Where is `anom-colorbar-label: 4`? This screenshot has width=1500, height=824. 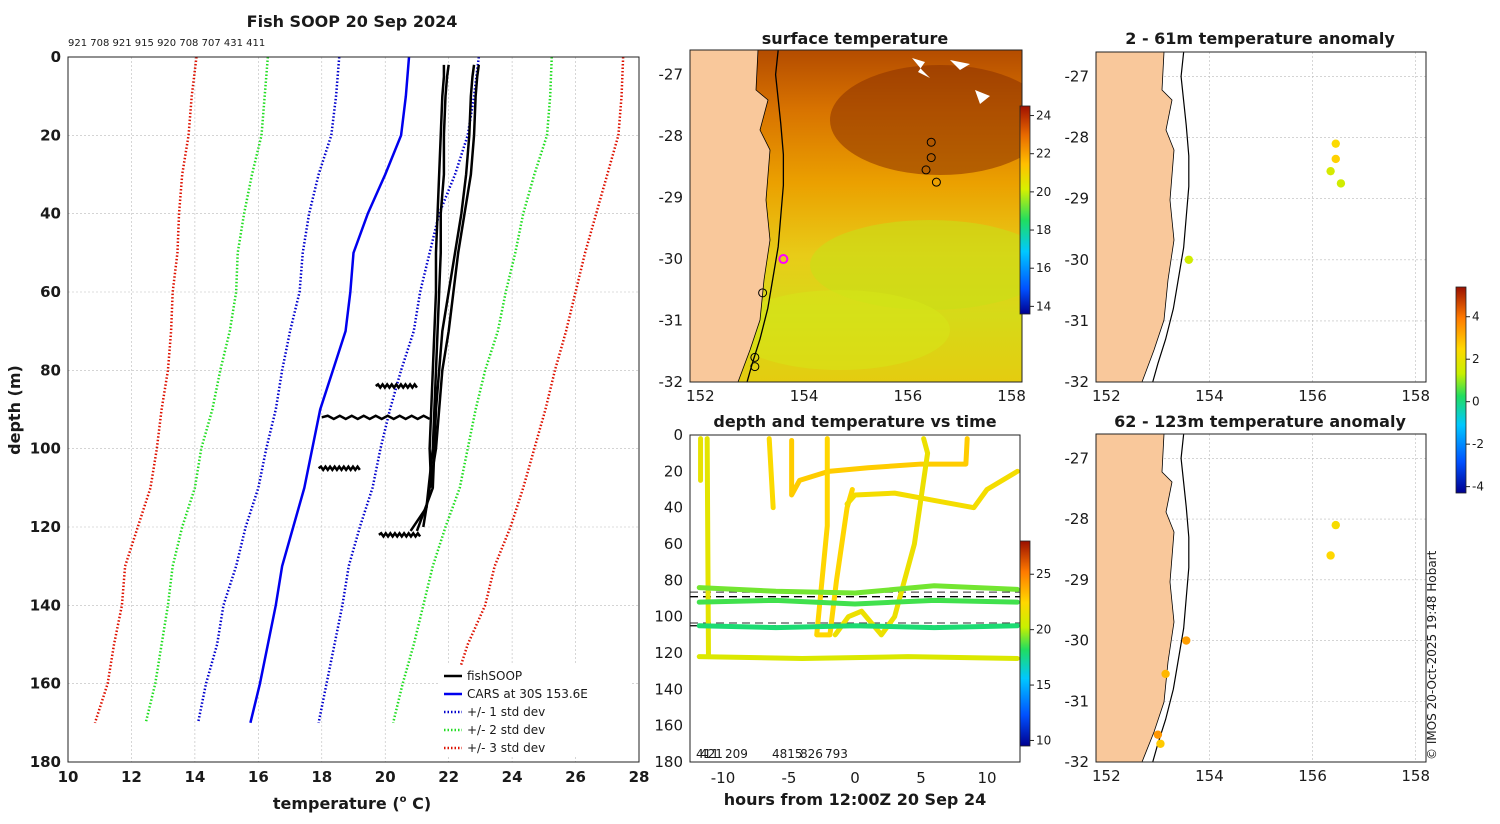
anom-colorbar-label: 4 is located at coordinates (1476, 317).